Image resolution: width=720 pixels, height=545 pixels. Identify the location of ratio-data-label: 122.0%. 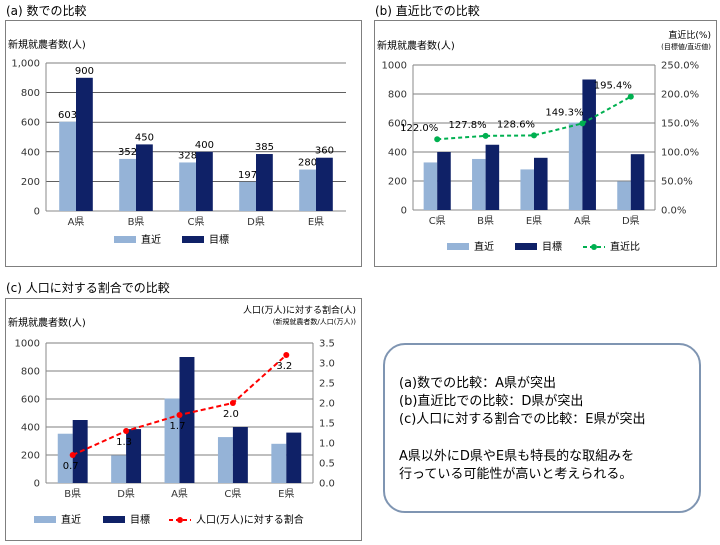
(419, 128).